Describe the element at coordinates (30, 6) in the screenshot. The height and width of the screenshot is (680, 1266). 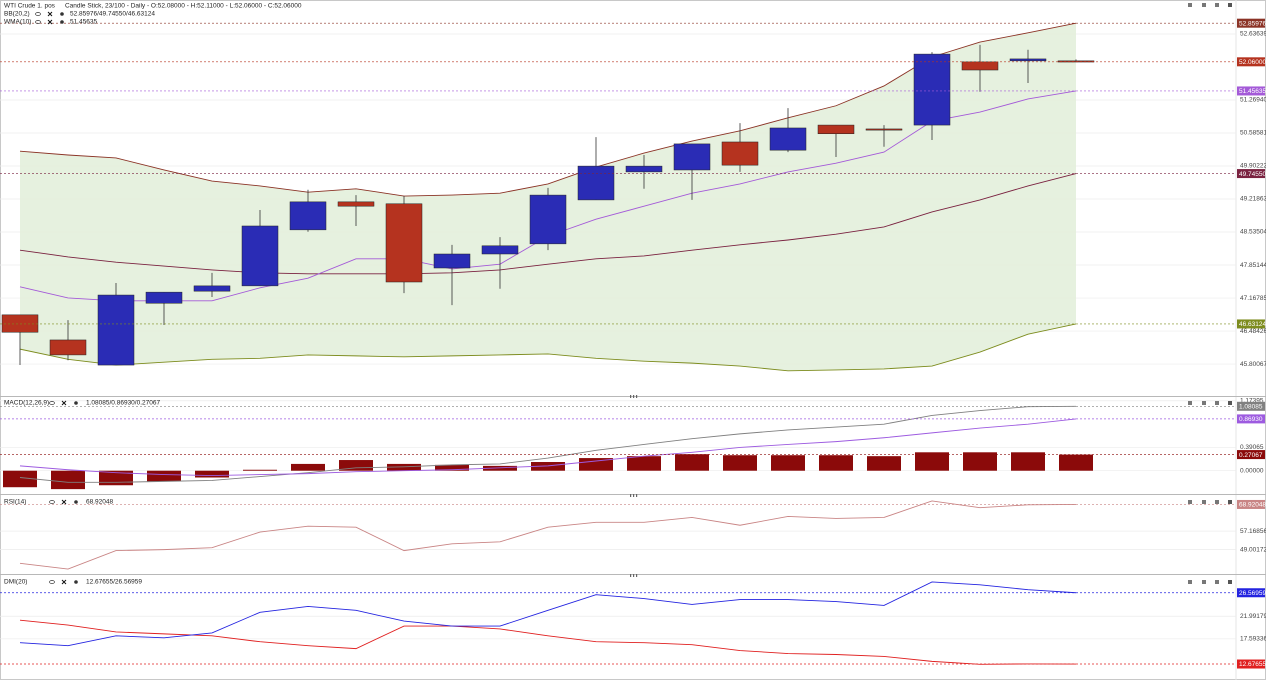
I see `chart-title: WTI Crude 1. pos` at that location.